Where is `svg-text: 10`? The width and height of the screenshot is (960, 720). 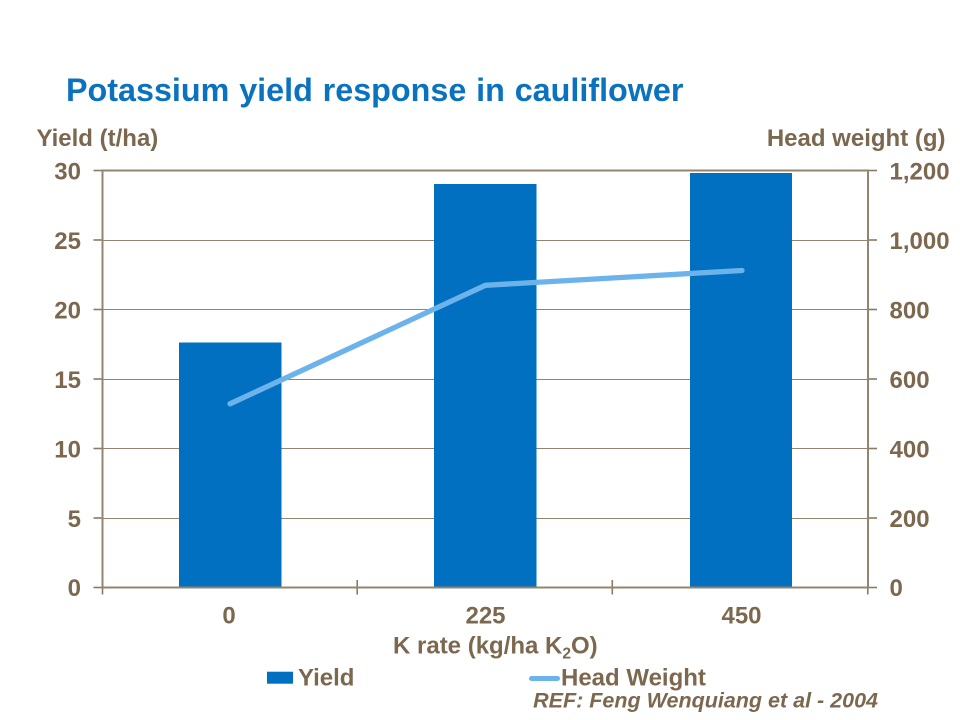
svg-text: 10 is located at coordinates (67, 449).